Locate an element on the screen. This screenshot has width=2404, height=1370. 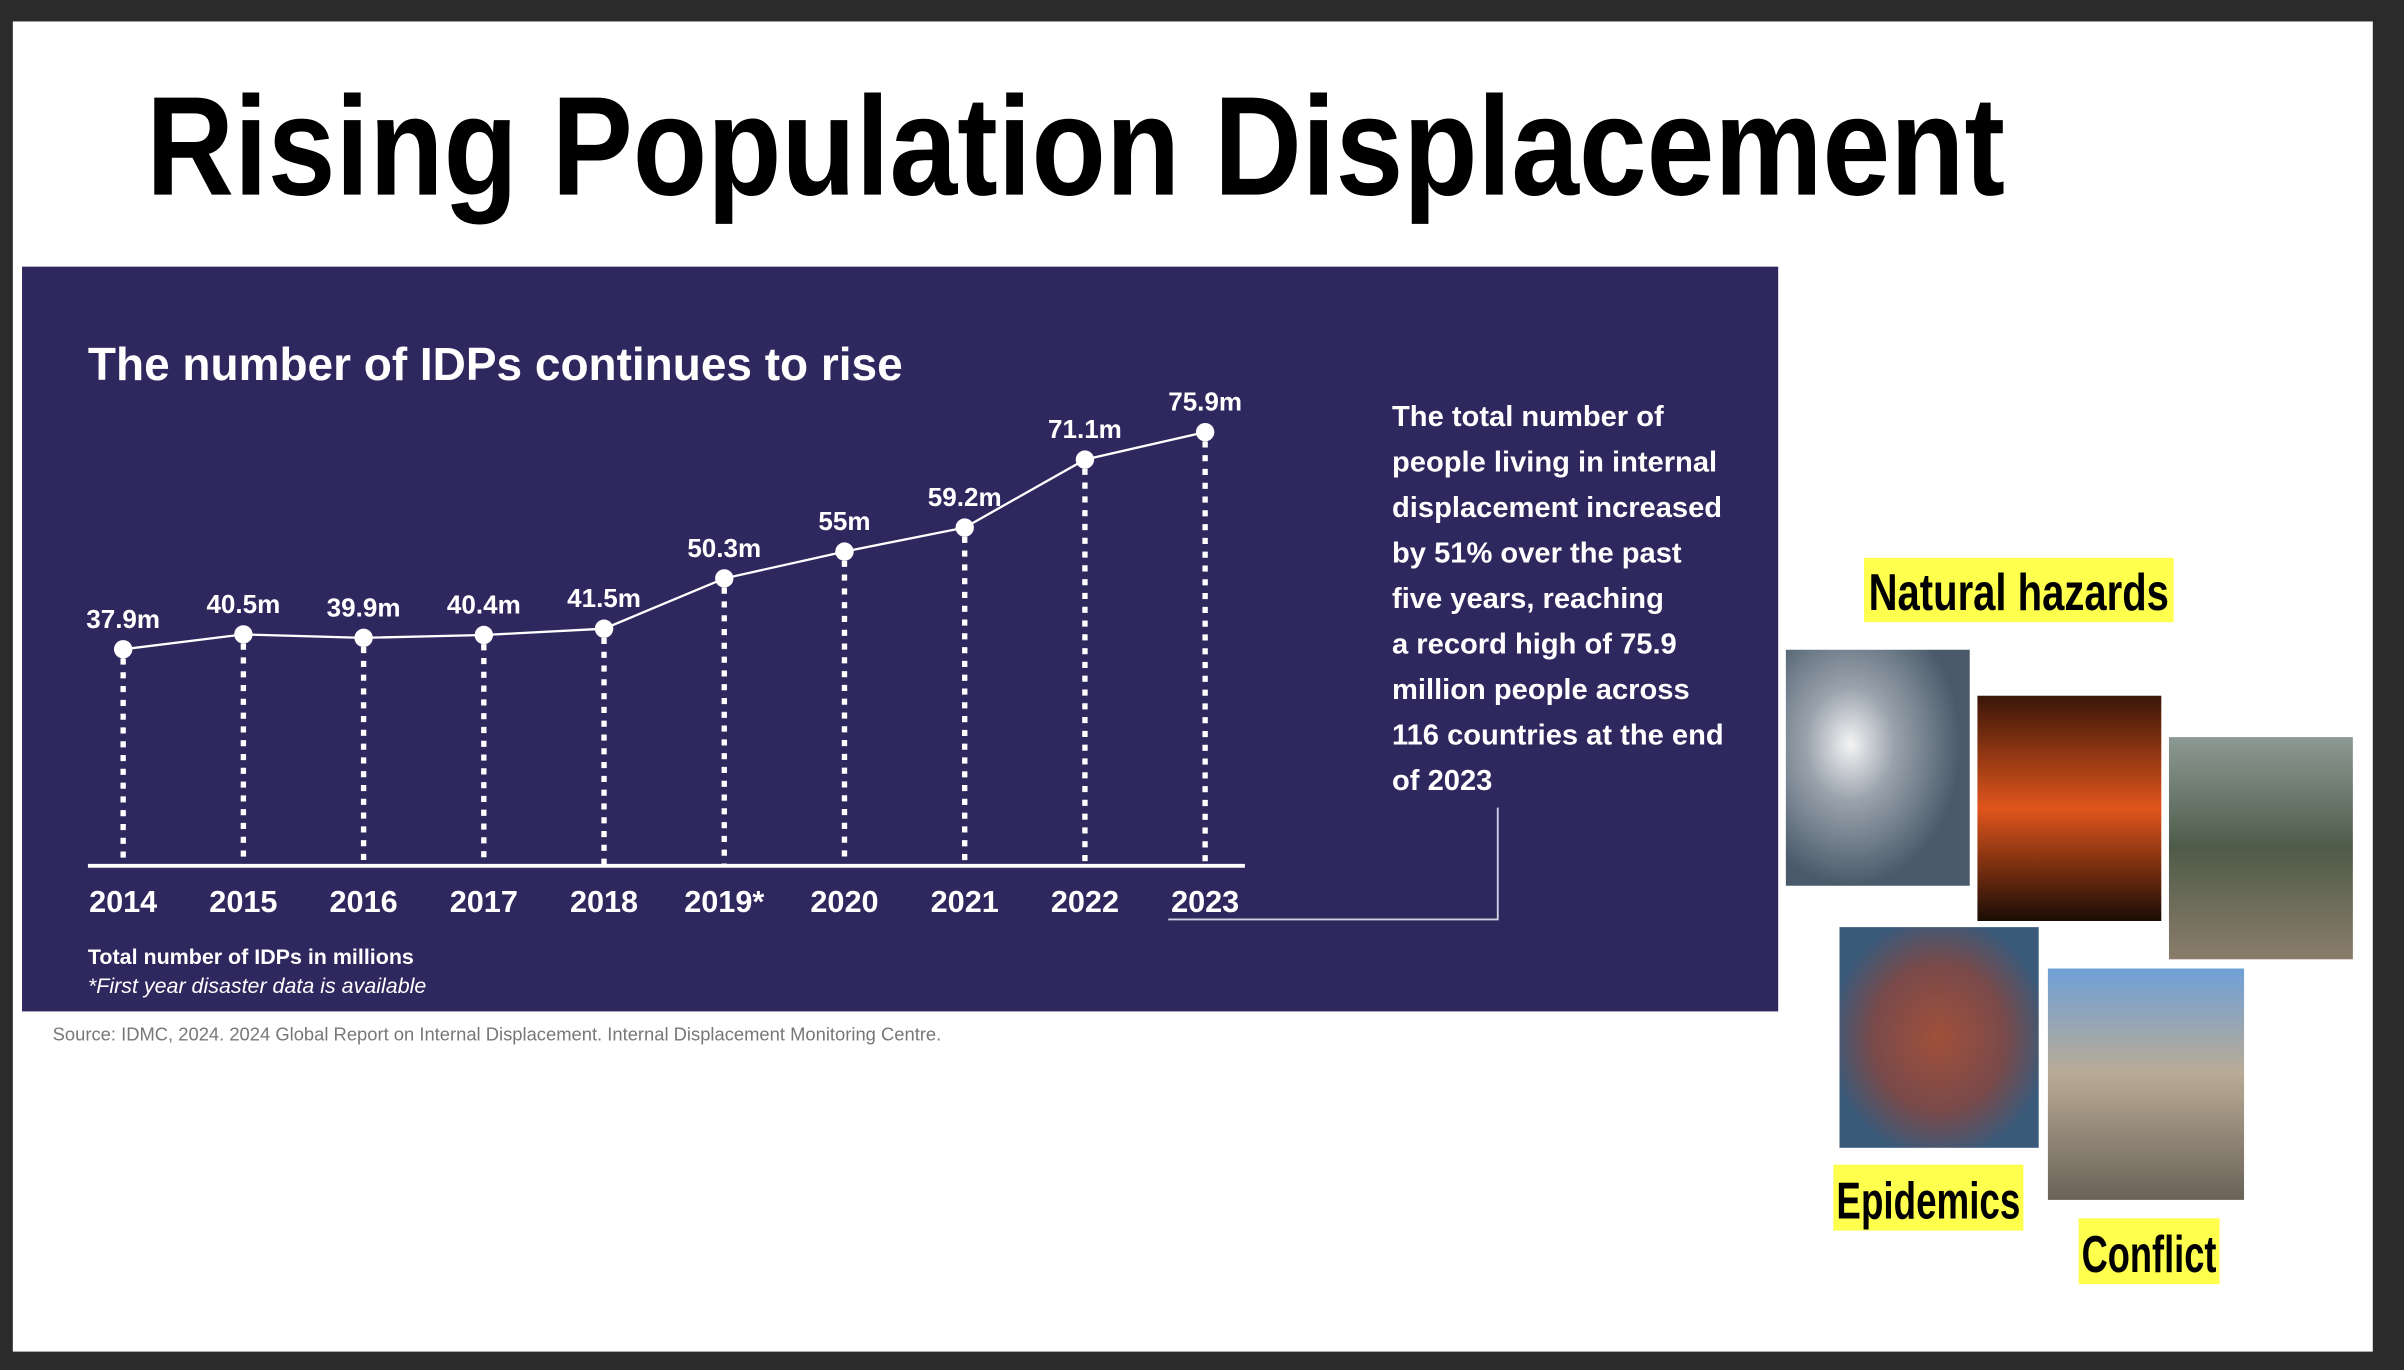
value-label: 75.9m is located at coordinates (1205, 402).